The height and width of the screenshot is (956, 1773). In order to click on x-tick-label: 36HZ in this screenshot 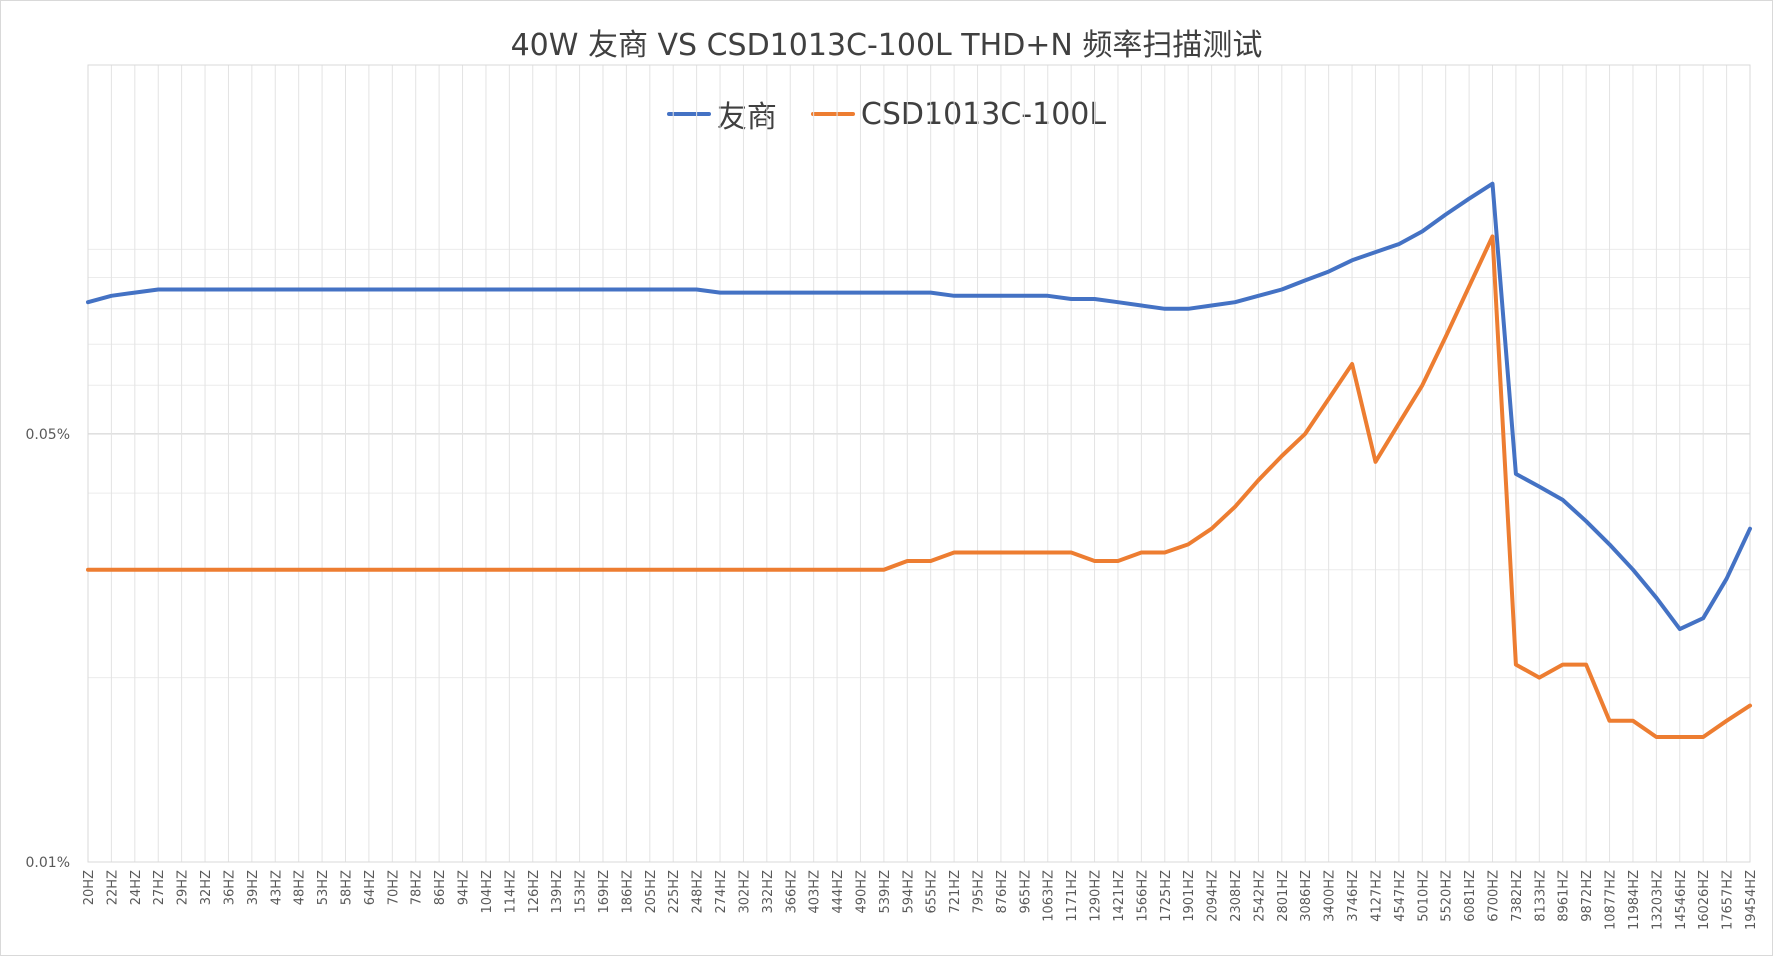, I will do `click(229, 887)`.